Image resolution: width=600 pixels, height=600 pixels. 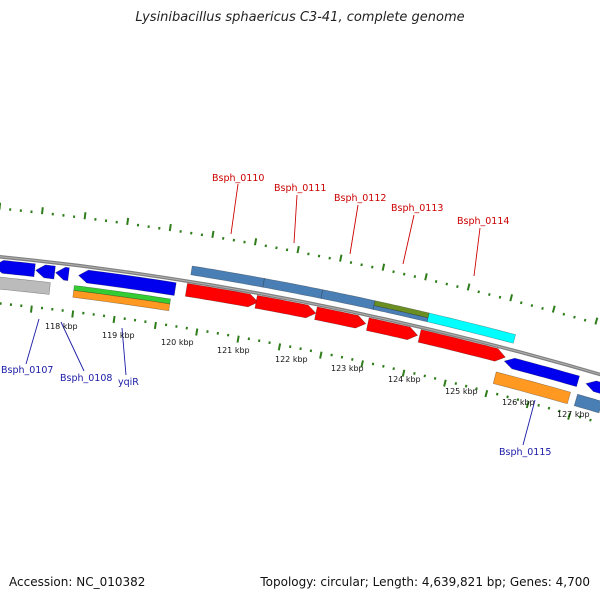 I want to click on gene-label: Bsph_0111, so click(x=300, y=188).